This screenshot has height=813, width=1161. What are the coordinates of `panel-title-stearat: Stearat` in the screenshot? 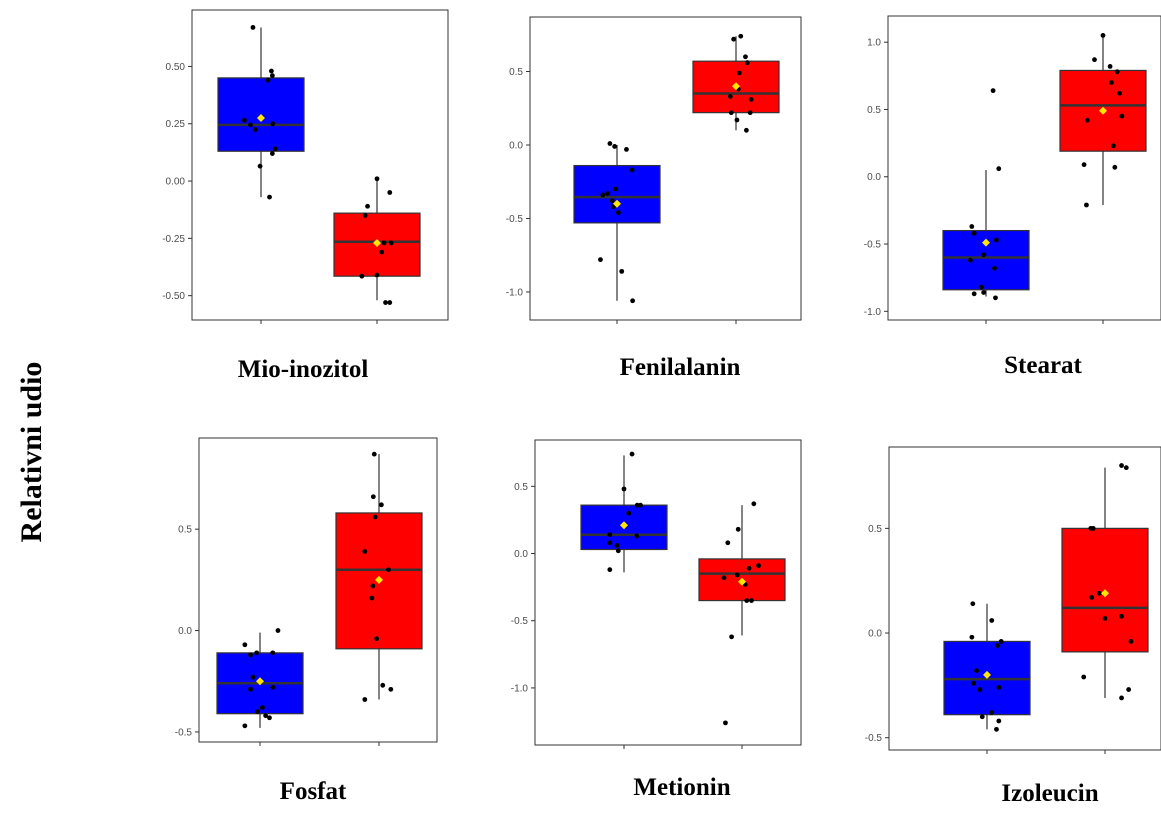 It's located at (1043, 365).